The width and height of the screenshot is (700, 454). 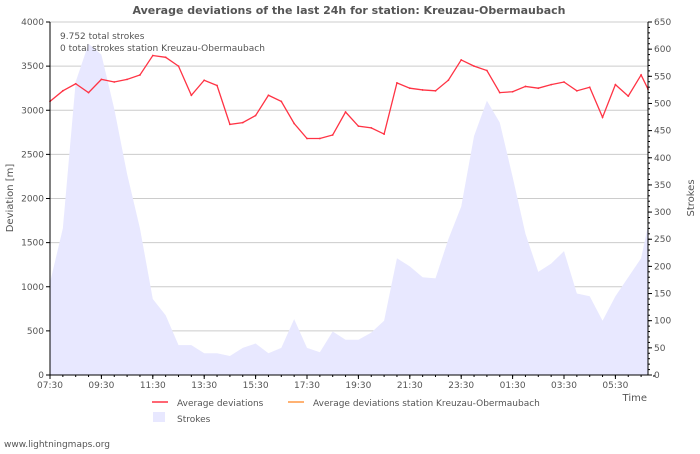 What do you see at coordinates (691, 197) in the screenshot?
I see `y2-axis-label: Strokes` at bounding box center [691, 197].